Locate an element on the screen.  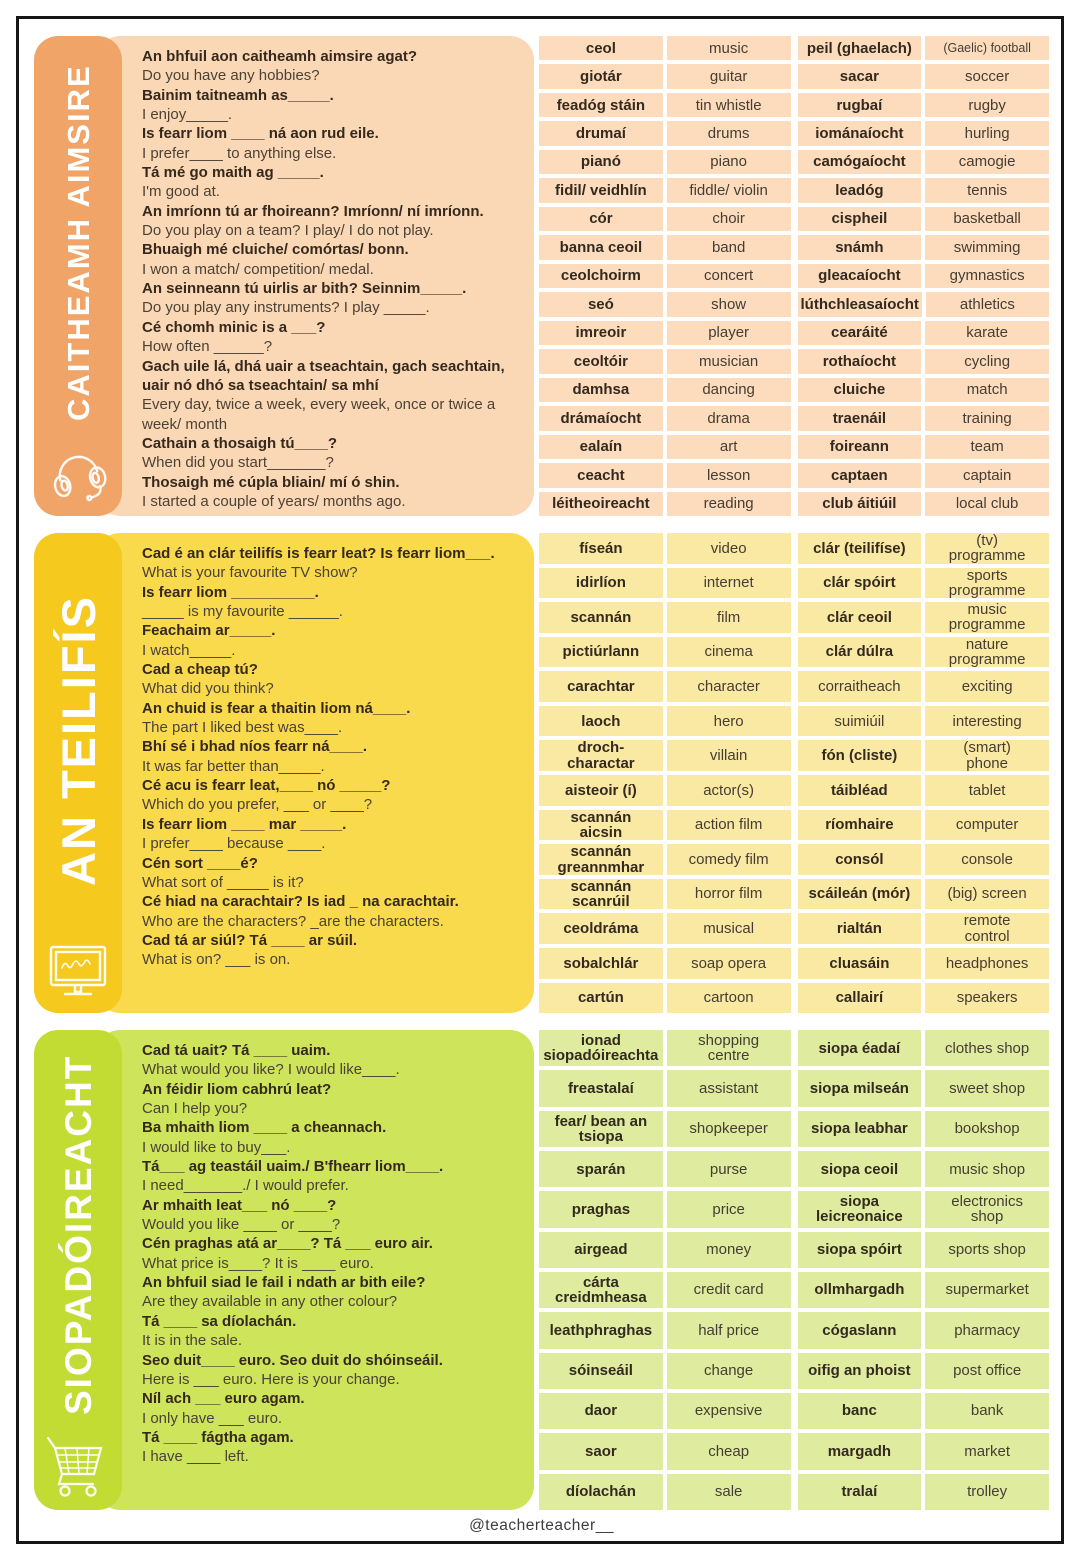
vocab-row: ceoltóir musician is located at coordinates (665, 361).